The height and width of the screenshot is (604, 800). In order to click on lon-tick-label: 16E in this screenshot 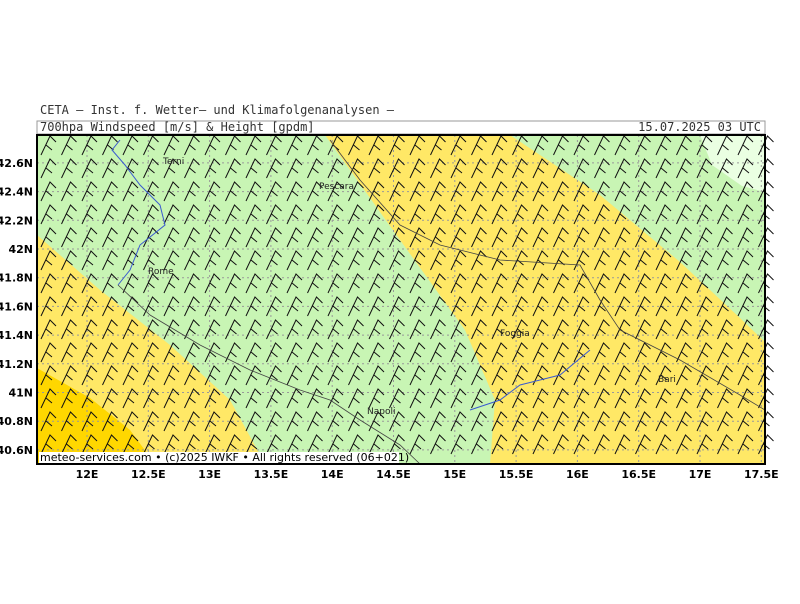, I will do `click(577, 474)`.